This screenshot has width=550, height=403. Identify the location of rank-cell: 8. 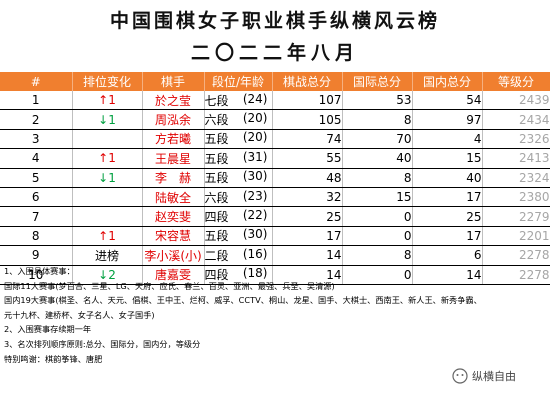
(36, 236).